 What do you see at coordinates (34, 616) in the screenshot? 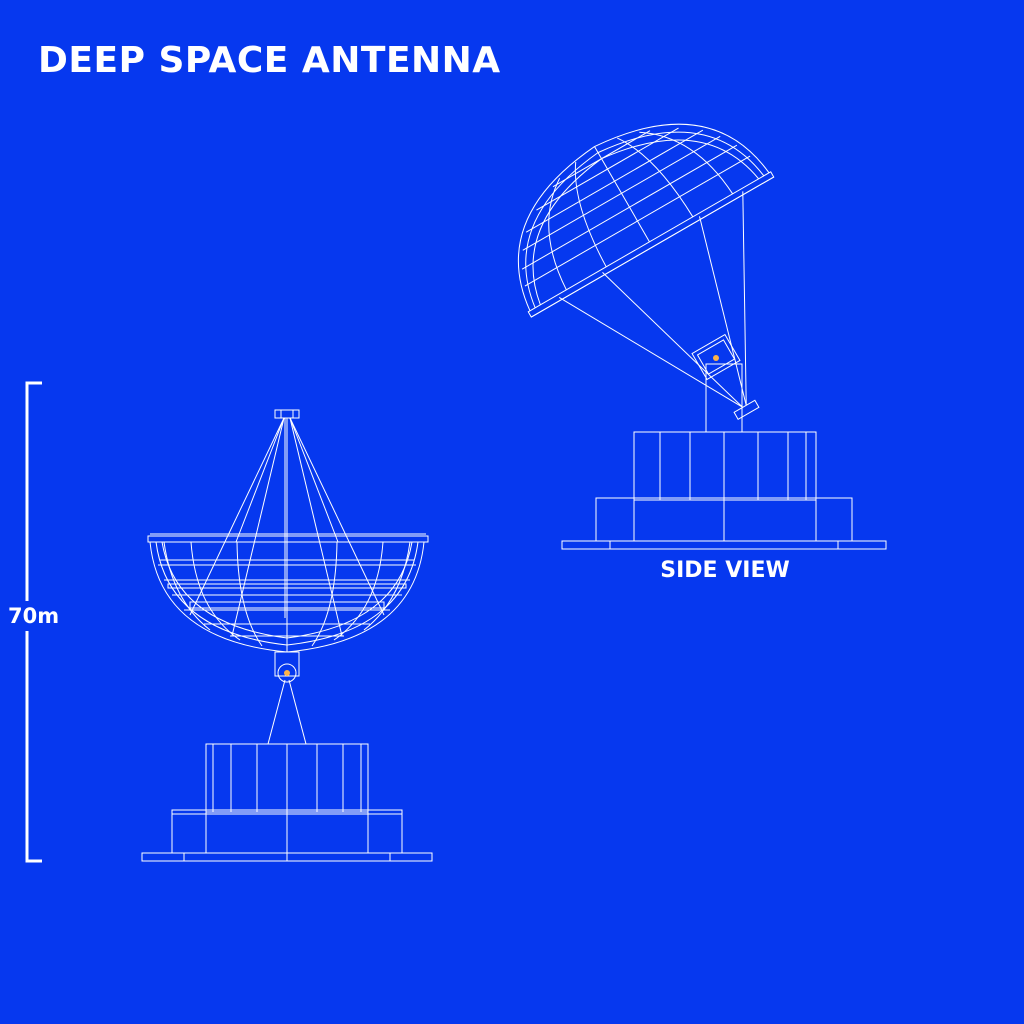
I see `scale-label: 70m` at bounding box center [34, 616].